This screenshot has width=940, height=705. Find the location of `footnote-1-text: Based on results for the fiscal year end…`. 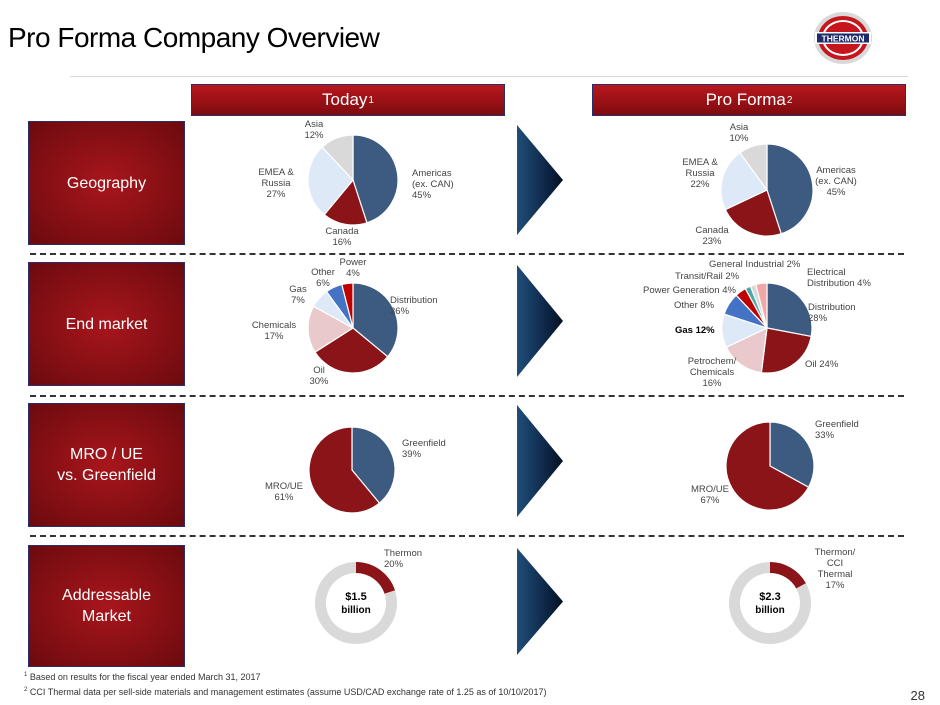

footnote-1-text: Based on results for the fiscal year end… is located at coordinates (145, 677).